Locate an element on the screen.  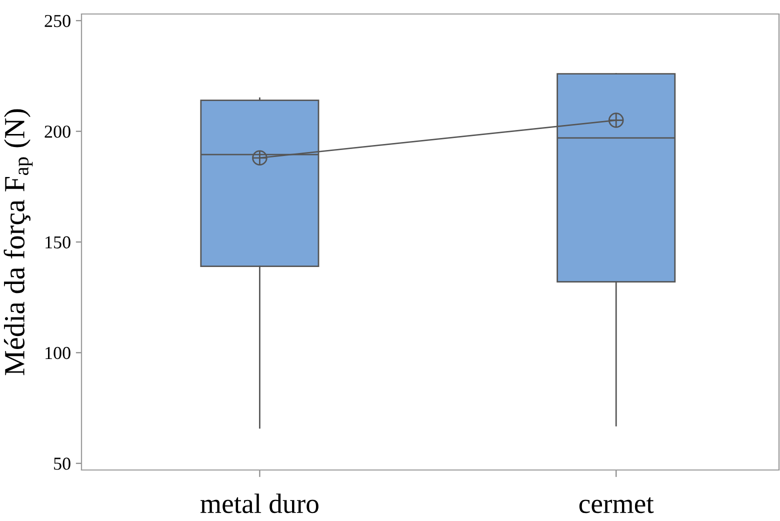
y-axis-title: Média da força F$_{ap}$ (N) is located at coordinates (18, 242).